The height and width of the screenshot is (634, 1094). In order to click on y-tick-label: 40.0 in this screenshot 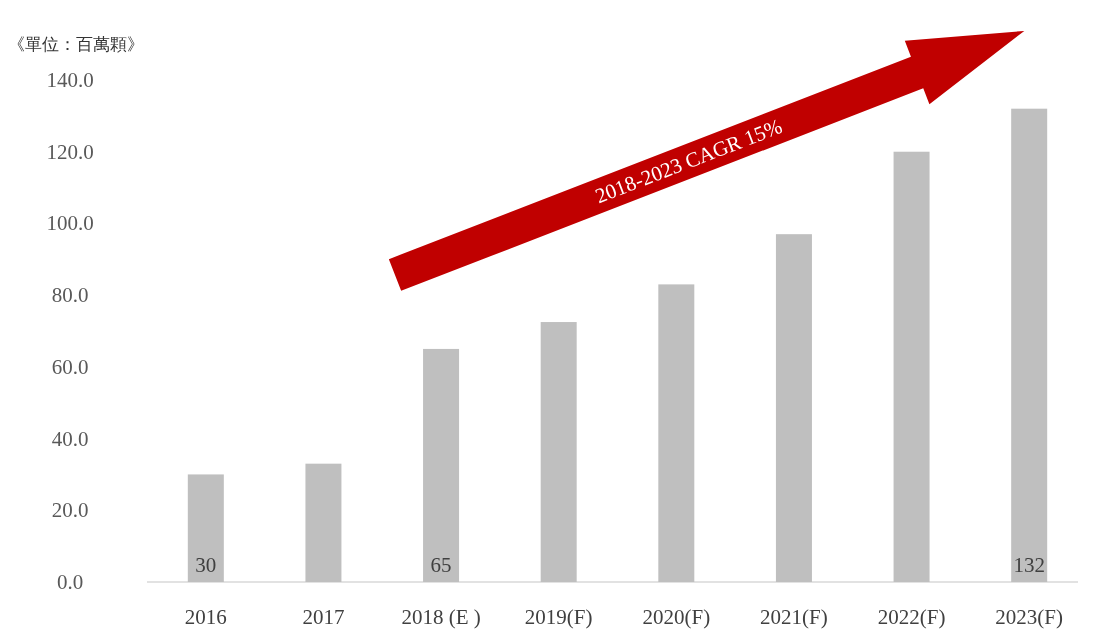, I will do `click(70, 438)`.